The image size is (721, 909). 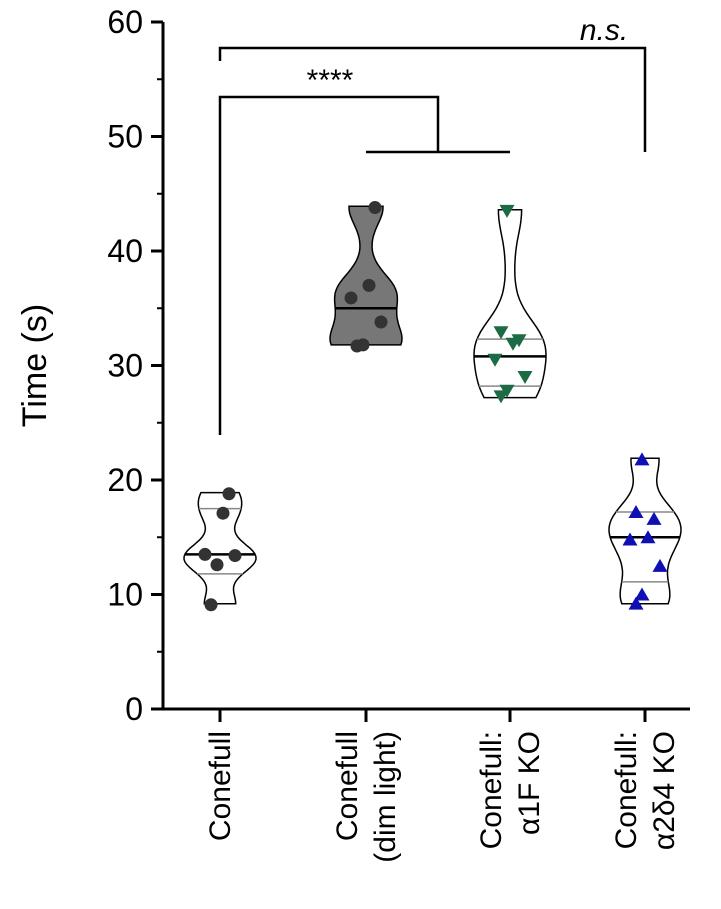 I want to click on y-tick-label: 20, so click(x=125, y=480).